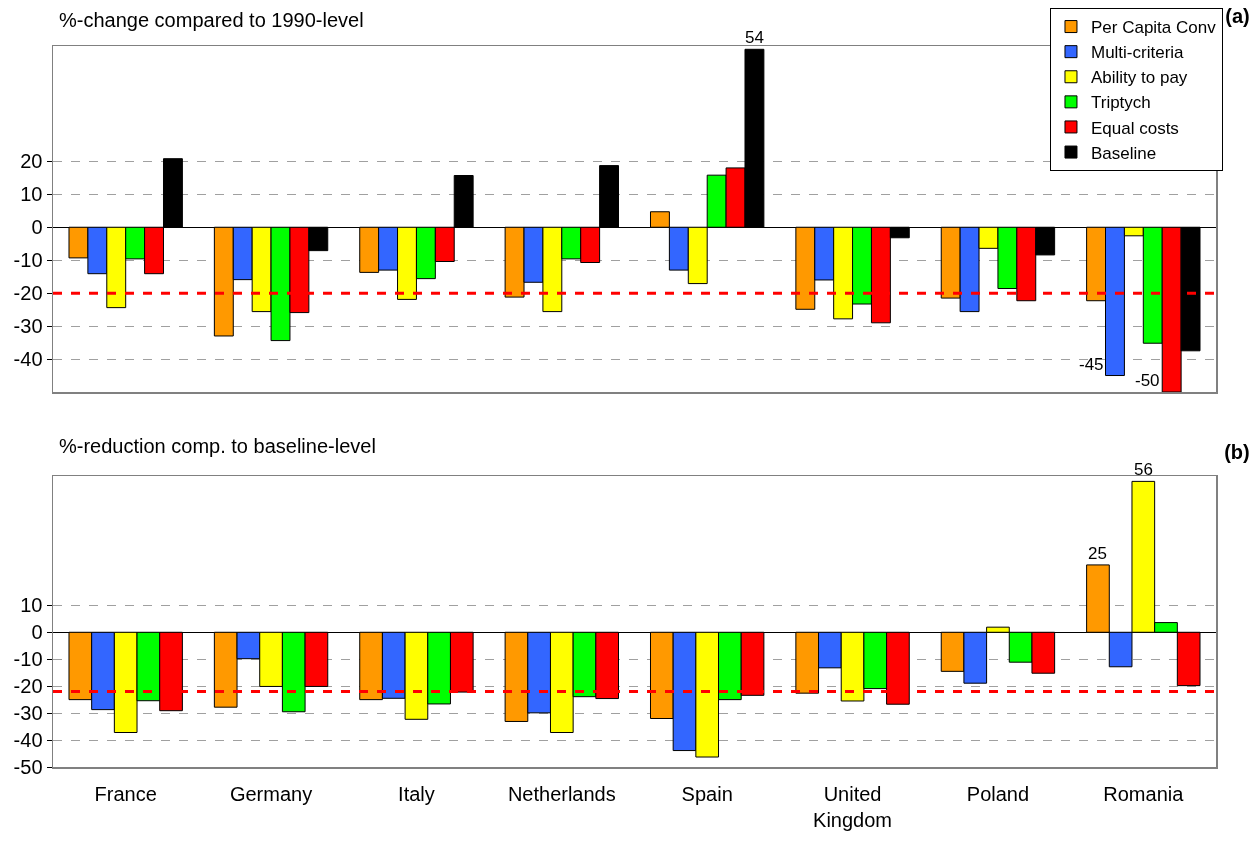 The width and height of the screenshot is (1251, 843). I want to click on data-label: 25, so click(1097, 553).